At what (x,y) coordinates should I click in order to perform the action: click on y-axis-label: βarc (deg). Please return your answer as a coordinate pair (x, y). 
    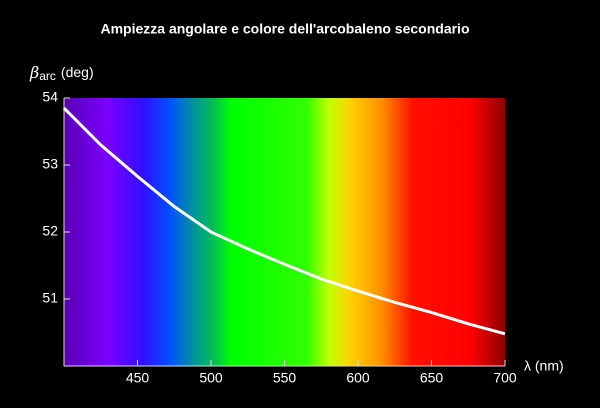
    Looking at the image, I should click on (61, 73).